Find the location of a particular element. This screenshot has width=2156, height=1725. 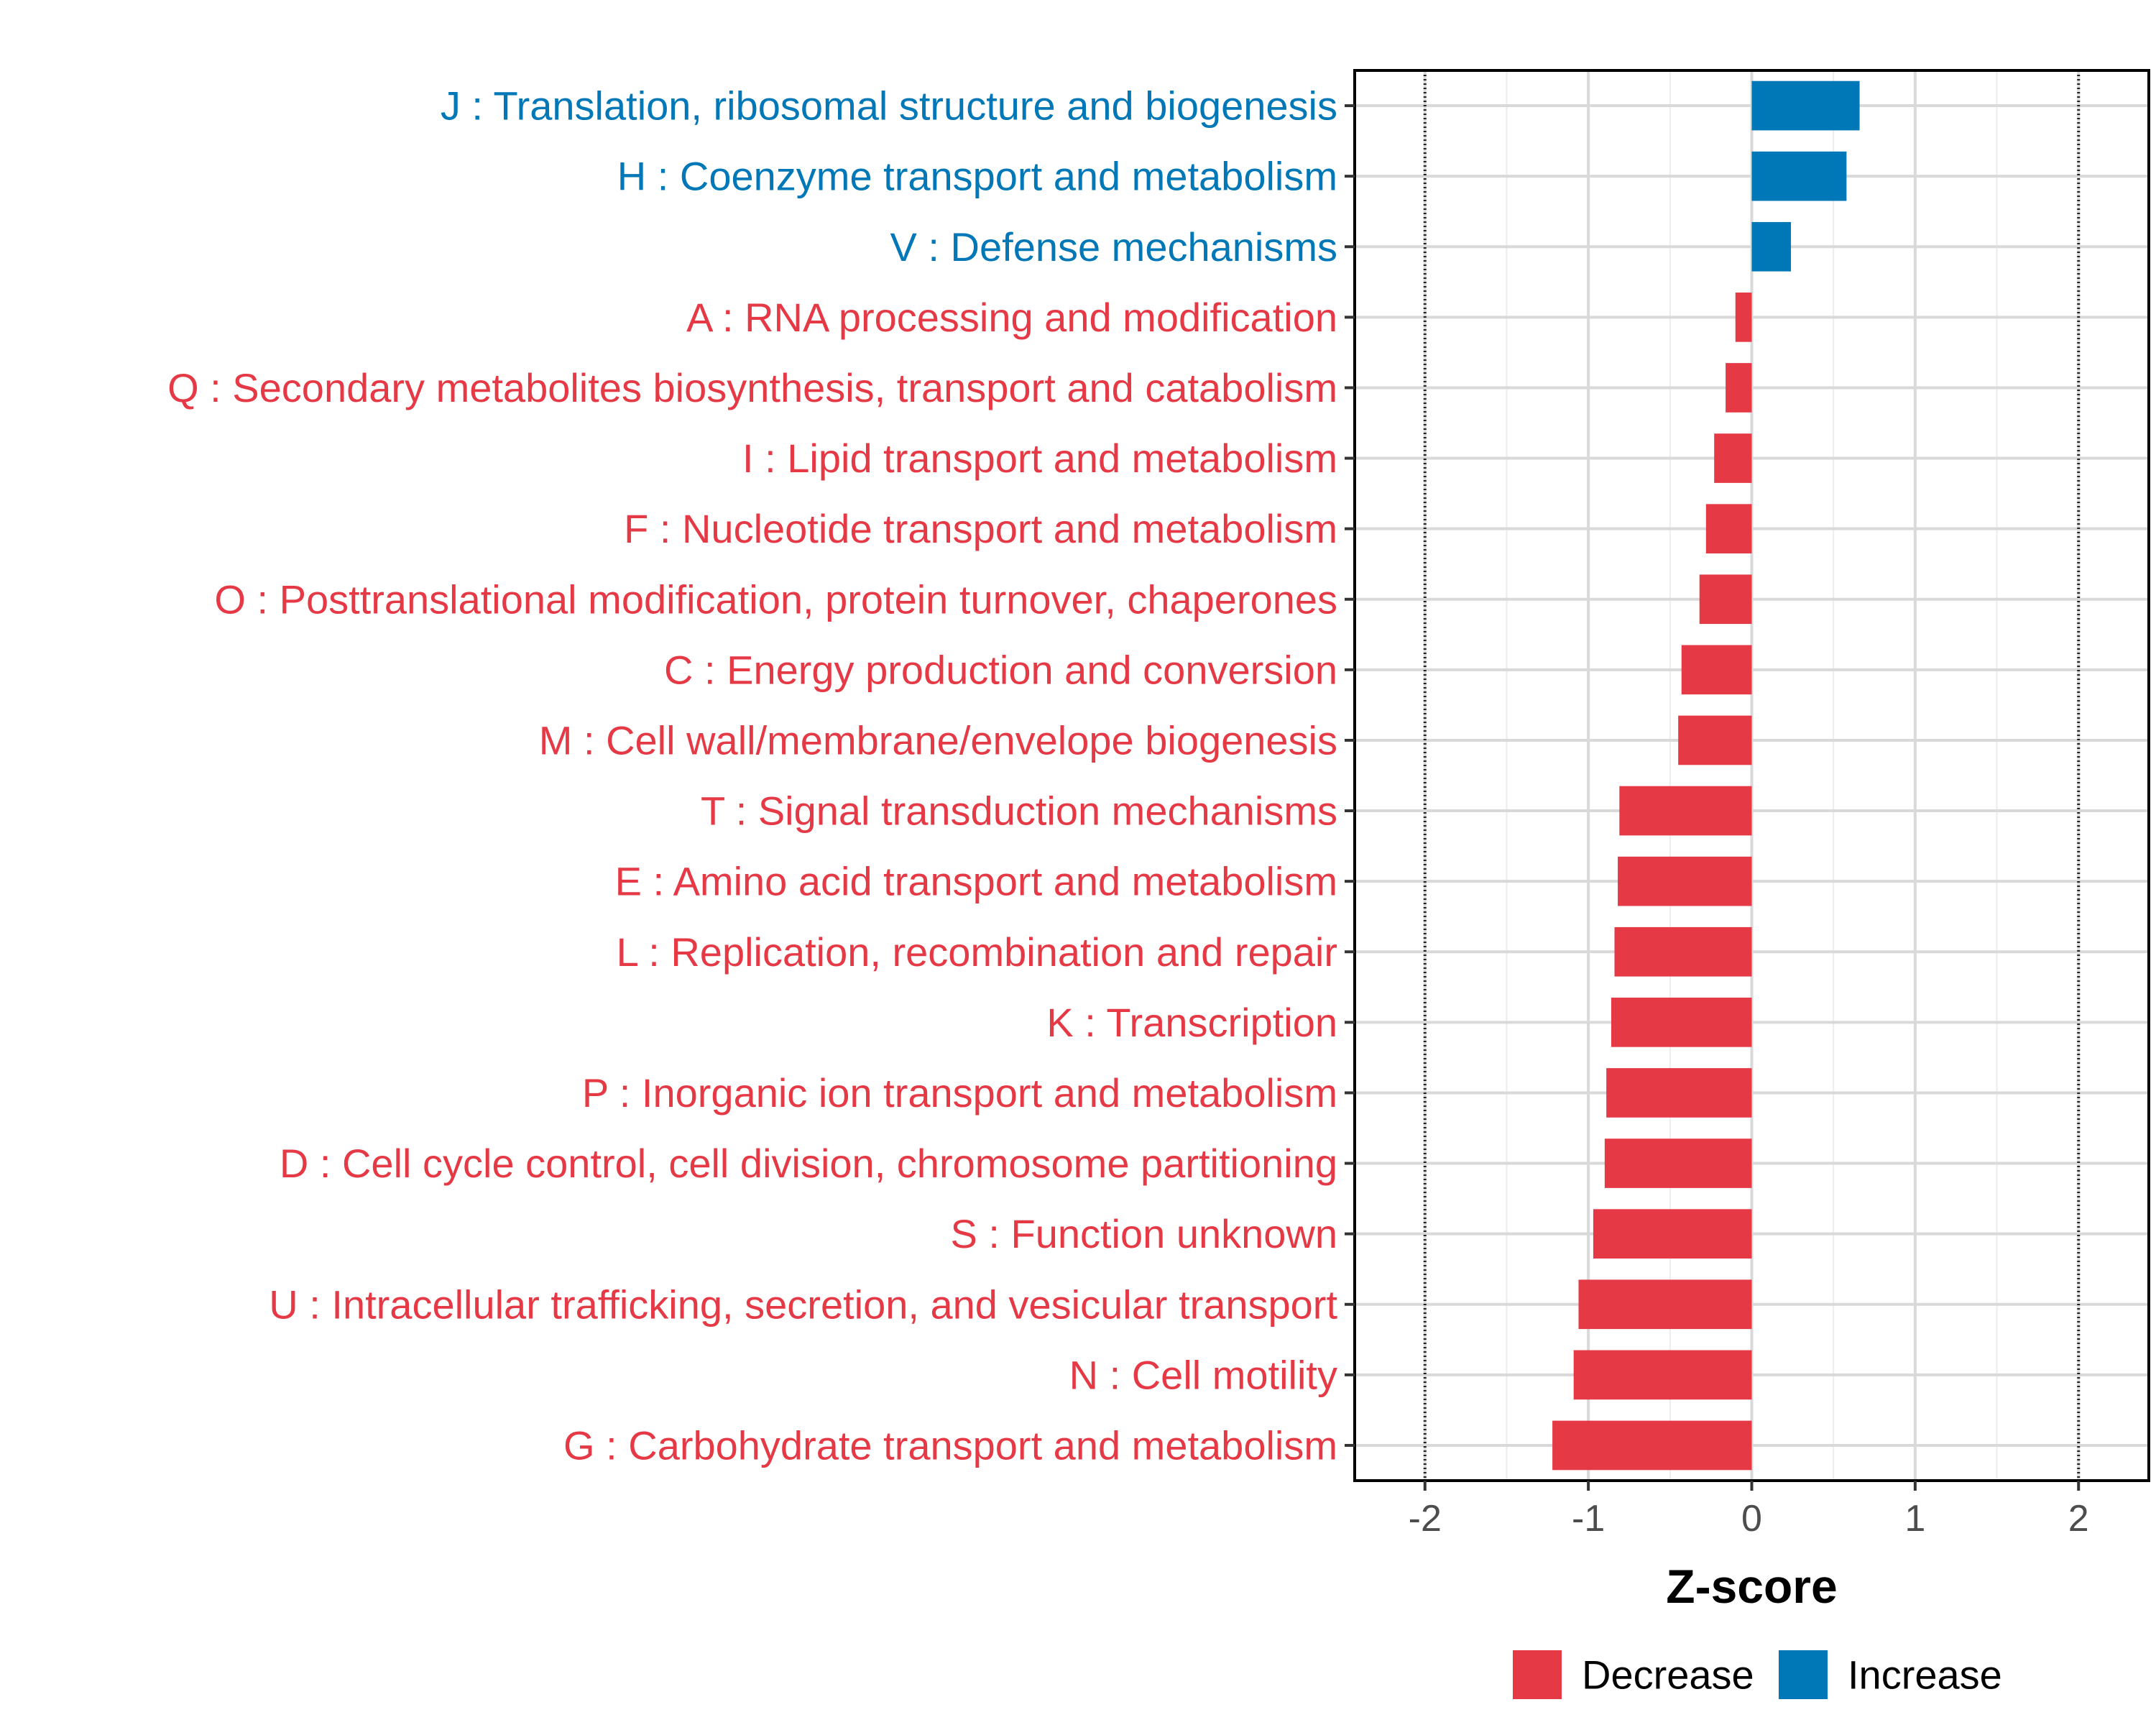

x-tick-label: 2 is located at coordinates (2078, 1519).